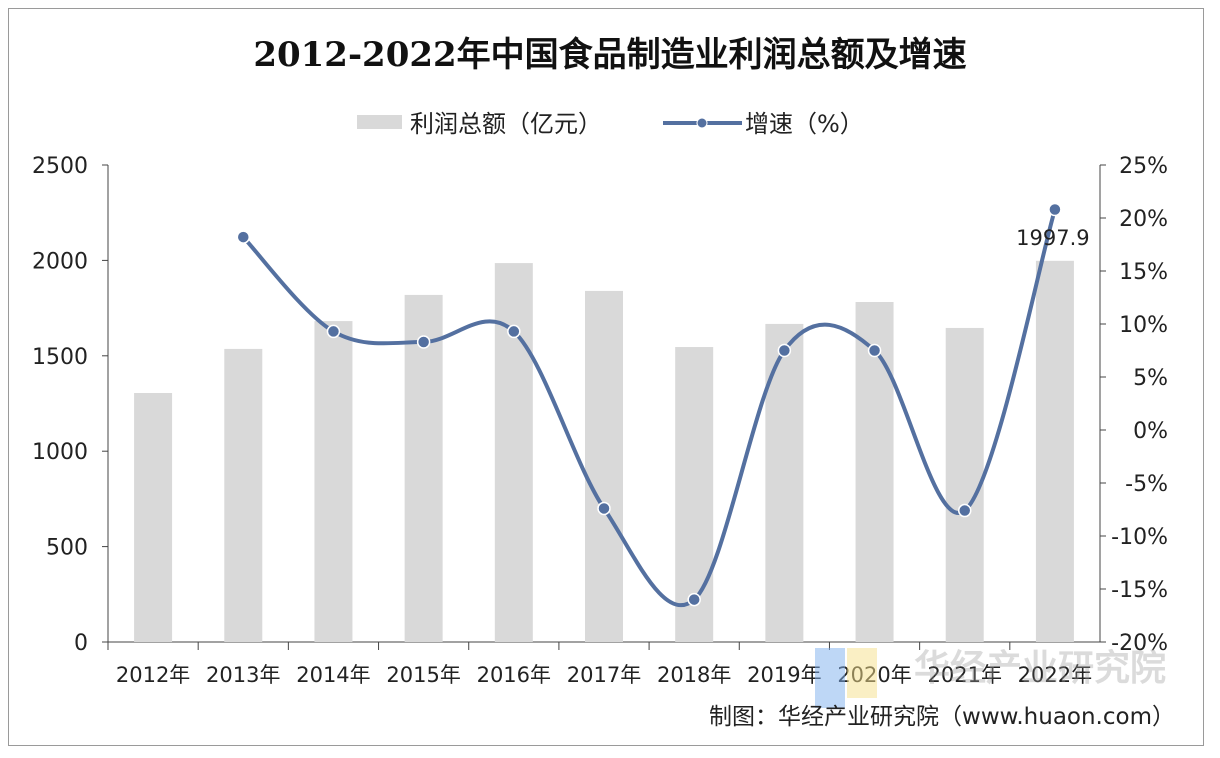 Image resolution: width=1220 pixels, height=758 pixels. What do you see at coordinates (610, 124) in the screenshot?
I see `legend: 利润总额（亿元） 增速（%）` at bounding box center [610, 124].